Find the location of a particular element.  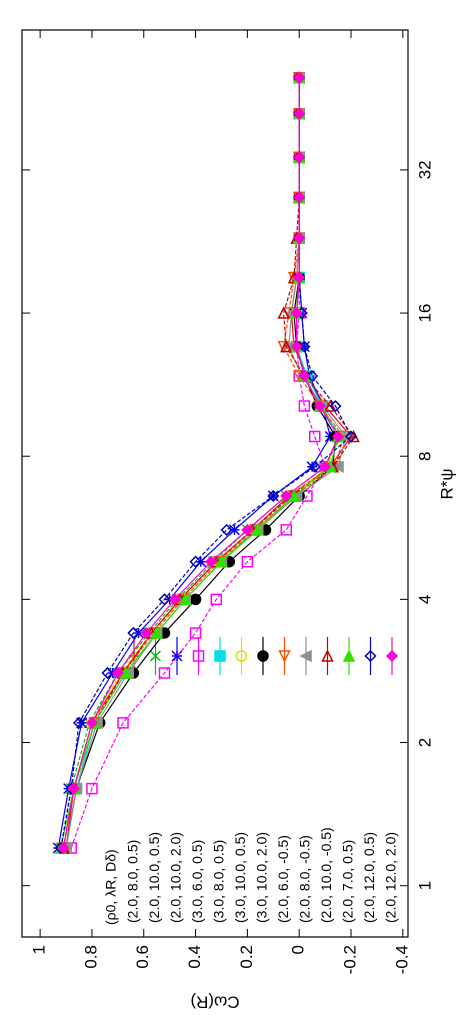

x-tick-label: 16 is located at coordinates (424, 313).